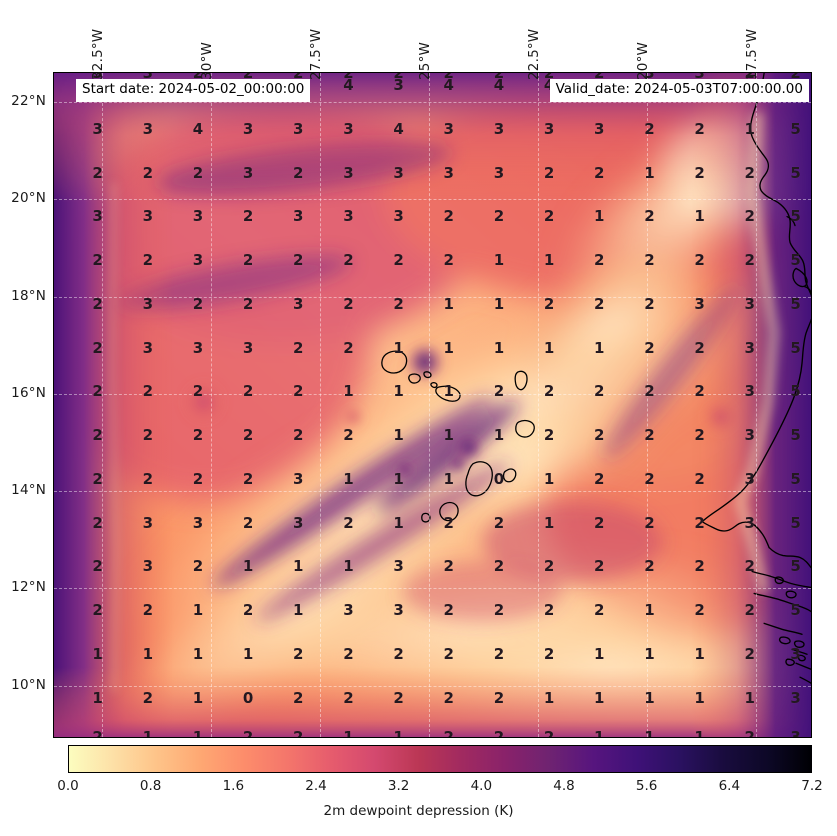 Image resolution: width=837 pixels, height=836 pixels. What do you see at coordinates (646, 786) in the screenshot?
I see `colorbar-tick-label: 5.6` at bounding box center [646, 786].